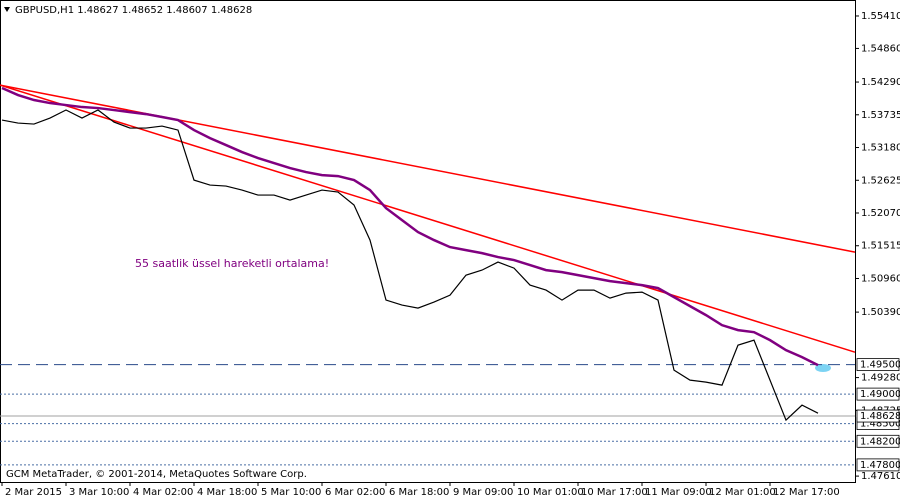 This screenshot has width=900, height=500. Describe the element at coordinates (880, 246) in the screenshot. I see `y-tick-label: 1.51515` at that location.